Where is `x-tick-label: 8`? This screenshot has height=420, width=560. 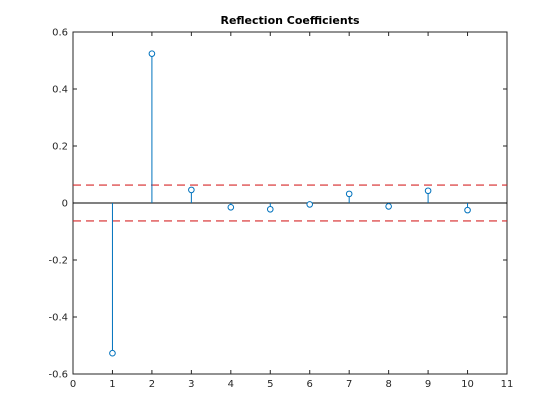
x-tick-label: 8 is located at coordinates (388, 384).